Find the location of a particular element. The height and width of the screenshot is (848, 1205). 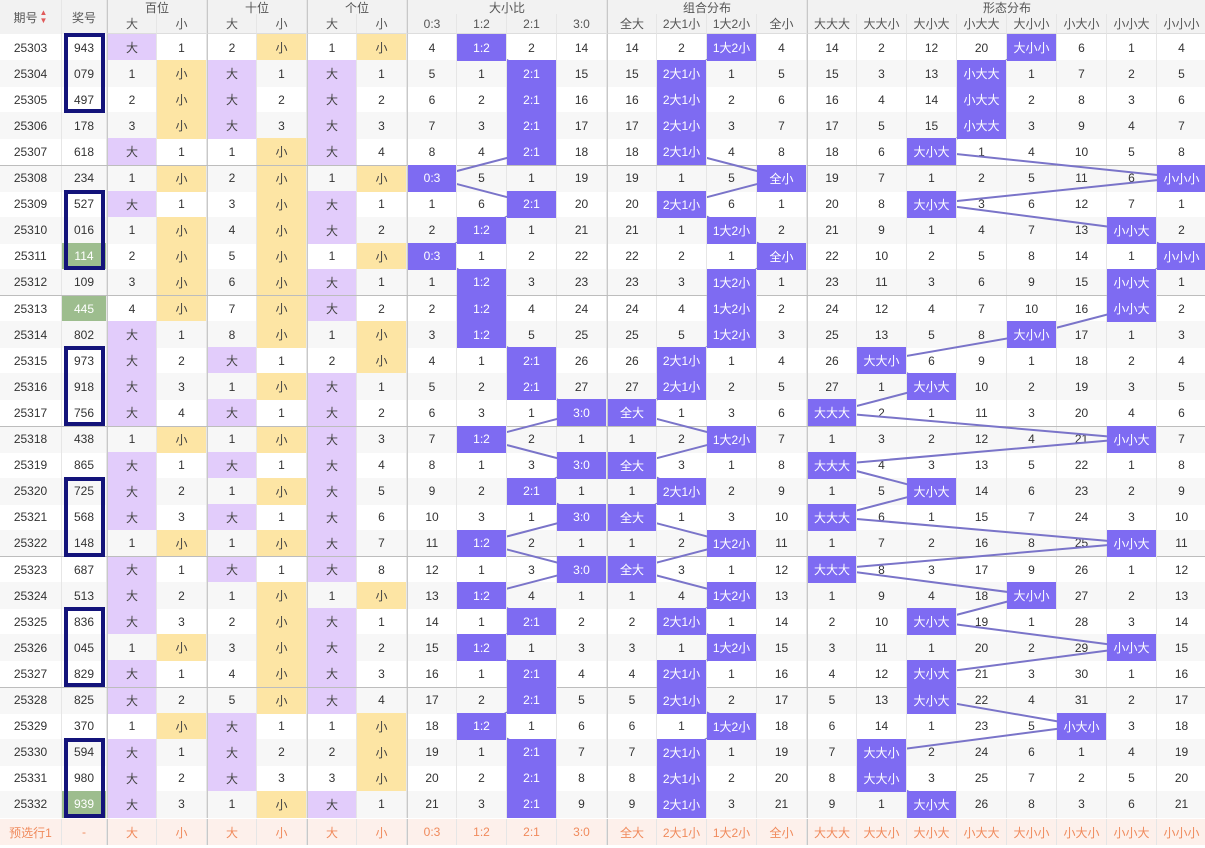

miss-cell: 7 is located at coordinates (782, 439).